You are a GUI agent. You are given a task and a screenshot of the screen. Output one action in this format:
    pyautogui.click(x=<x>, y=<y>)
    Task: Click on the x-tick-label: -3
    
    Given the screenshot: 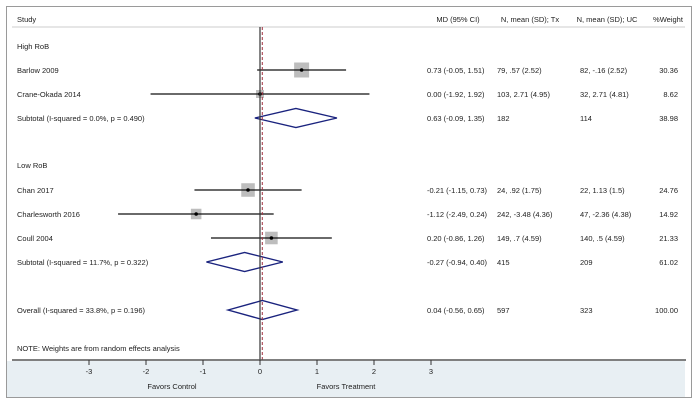 What is the action you would take?
    pyautogui.click(x=89, y=371)
    